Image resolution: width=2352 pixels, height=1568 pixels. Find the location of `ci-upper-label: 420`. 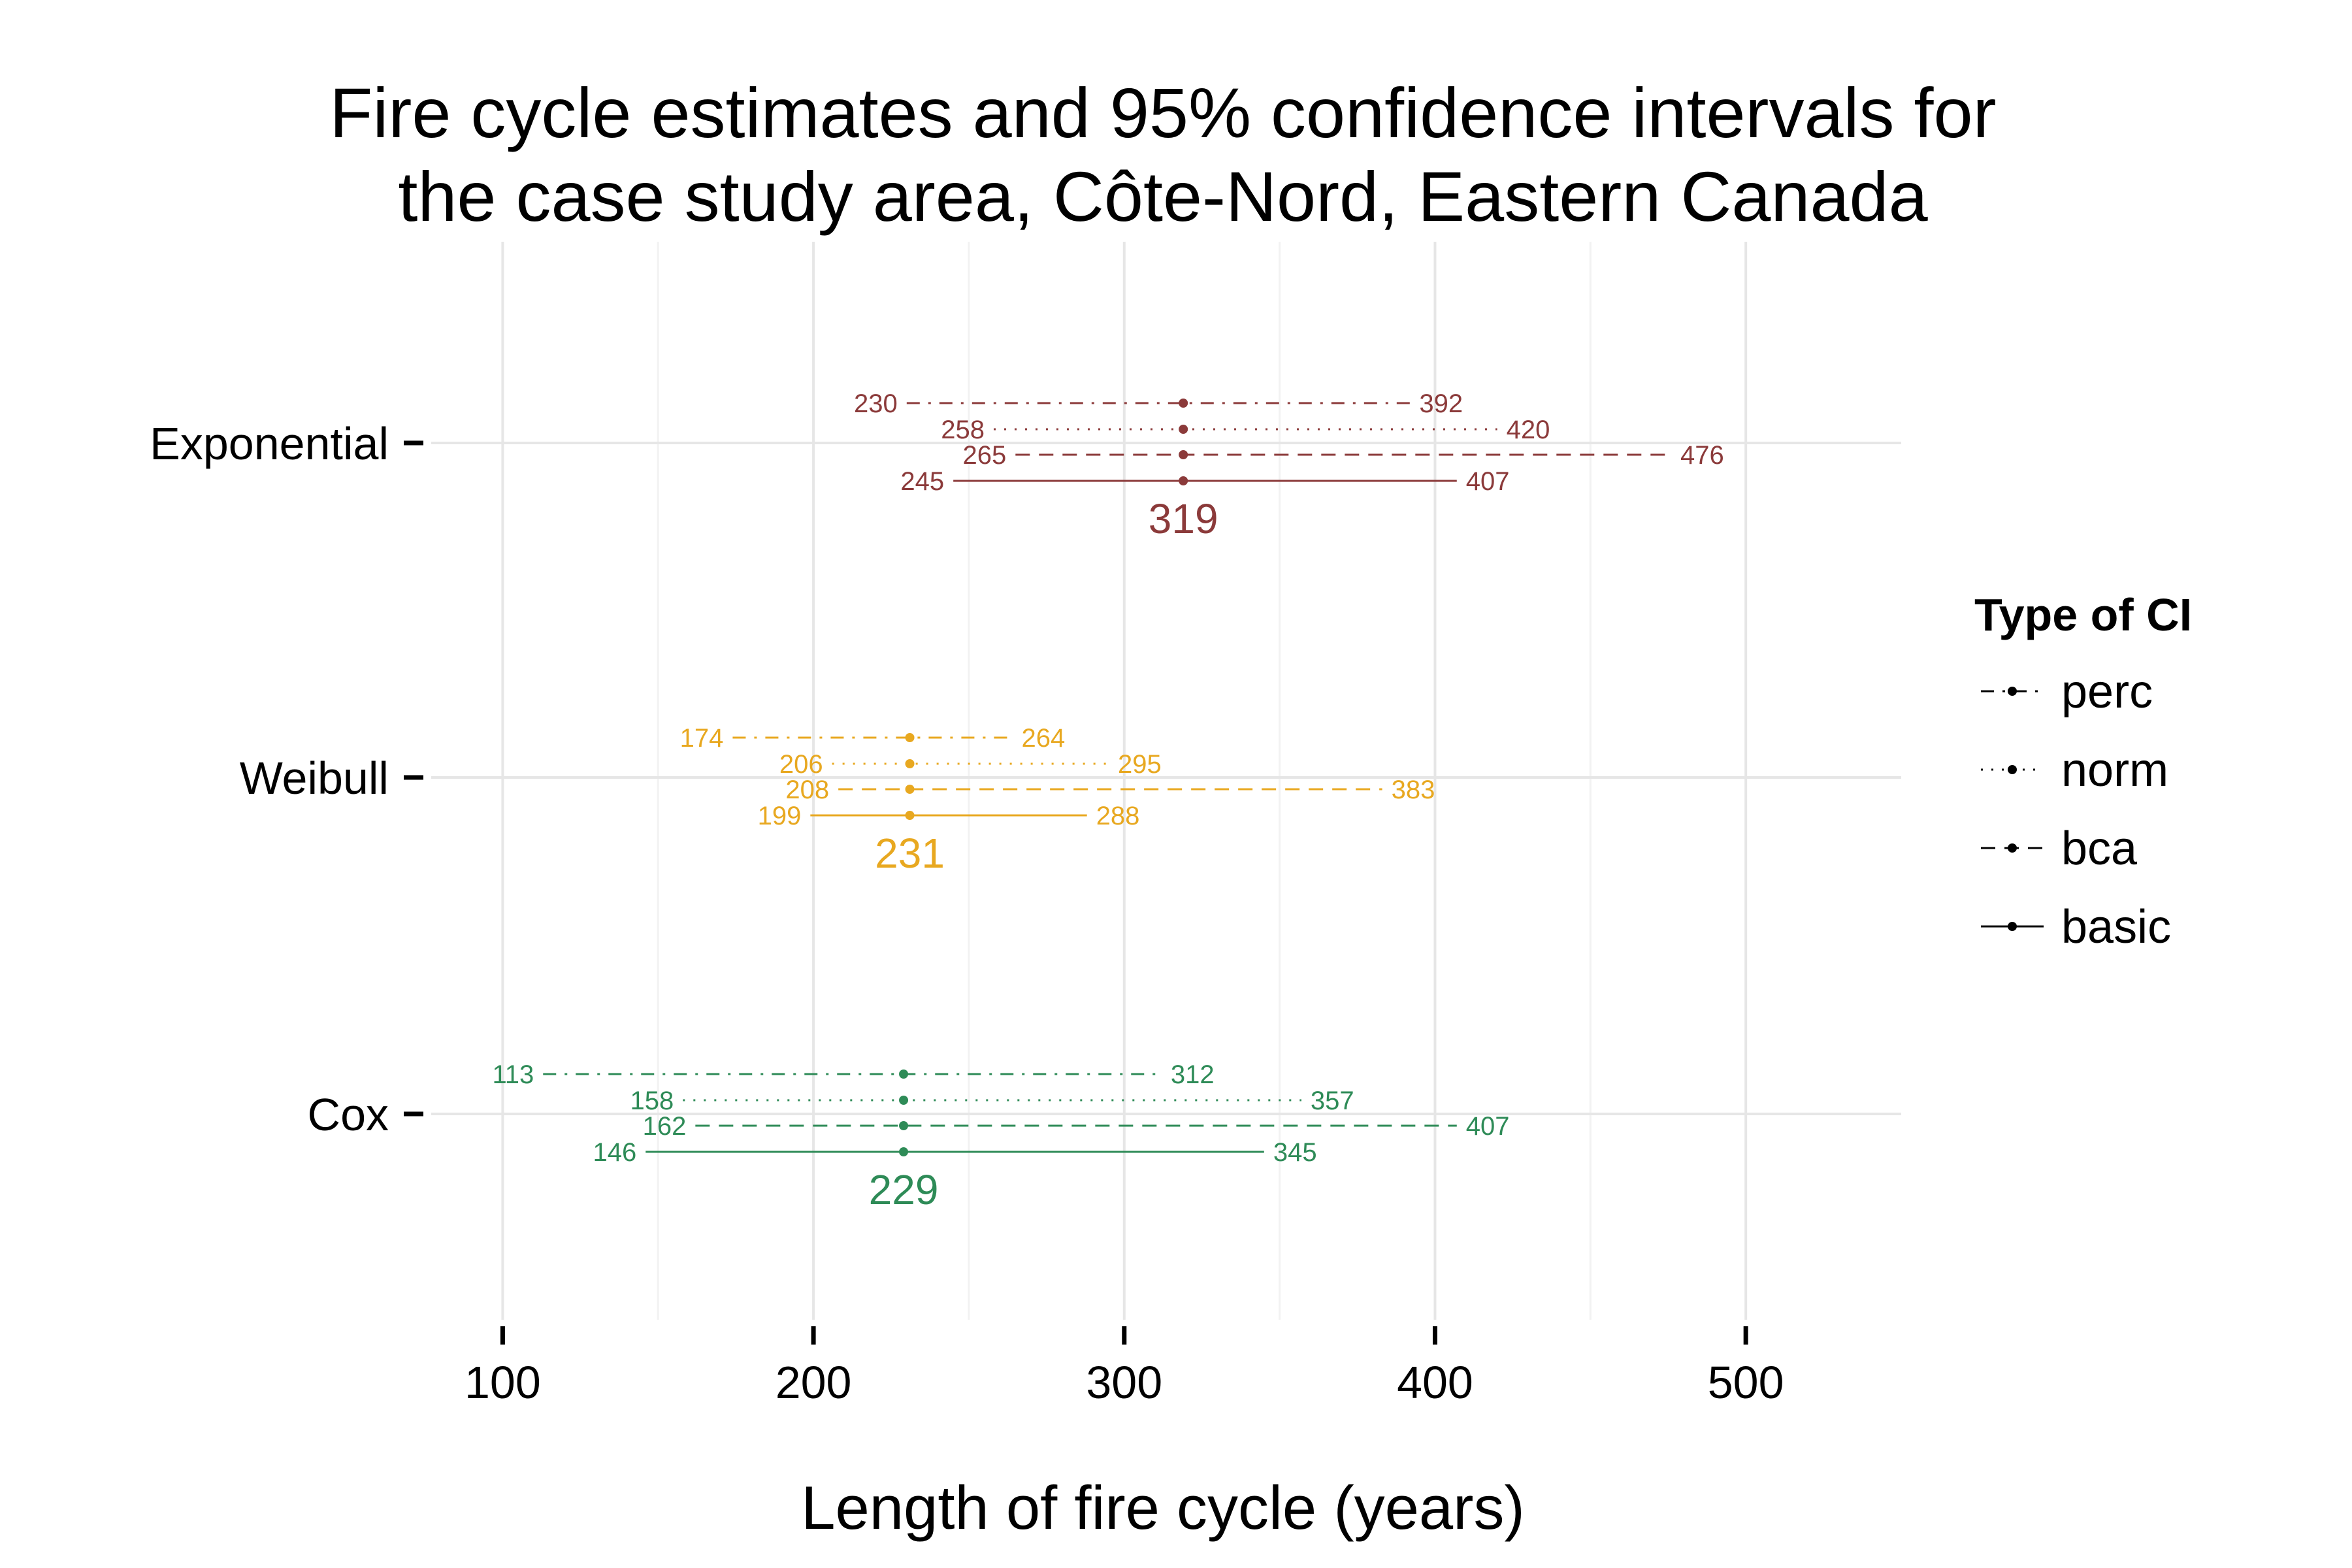

ci-upper-label: 420 is located at coordinates (1528, 430).